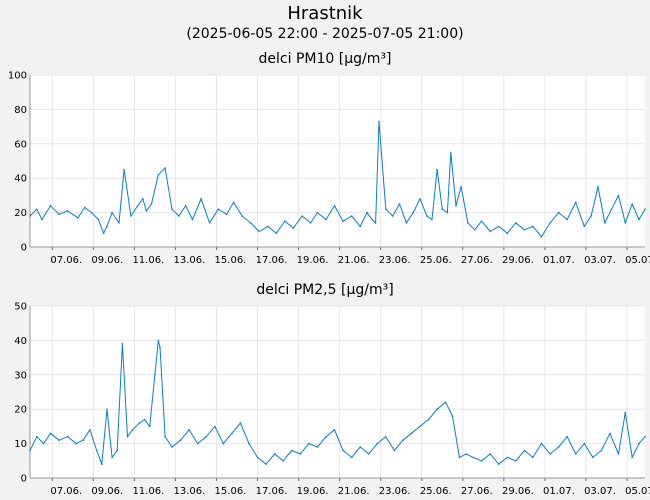 The width and height of the screenshot is (650, 500). Describe the element at coordinates (559, 491) in the screenshot. I see `pm25-xtick-label: 01.07.` at that location.